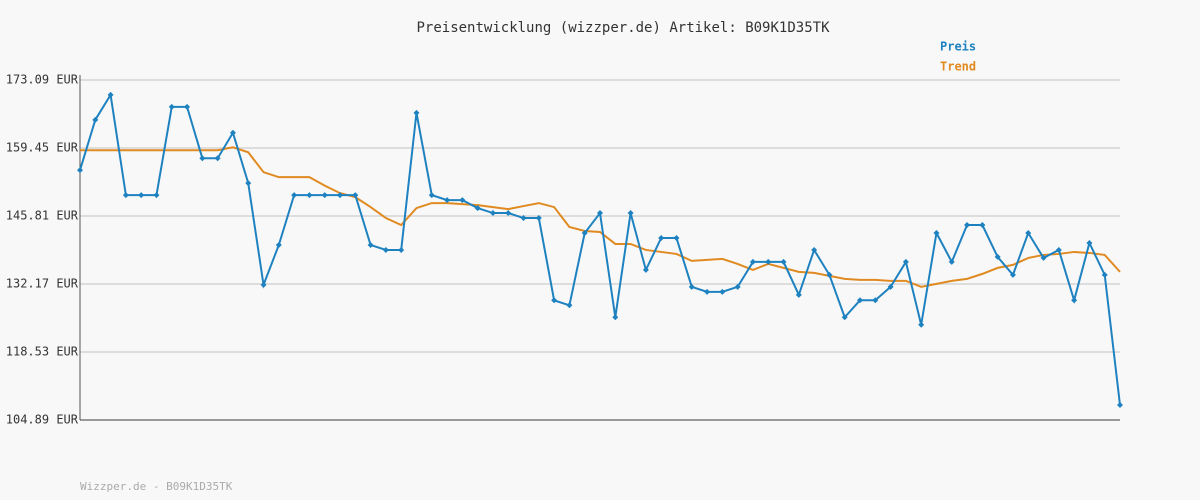 Image resolution: width=1200 pixels, height=500 pixels. Describe the element at coordinates (958, 67) in the screenshot. I see `legend-label: Trend` at that location.